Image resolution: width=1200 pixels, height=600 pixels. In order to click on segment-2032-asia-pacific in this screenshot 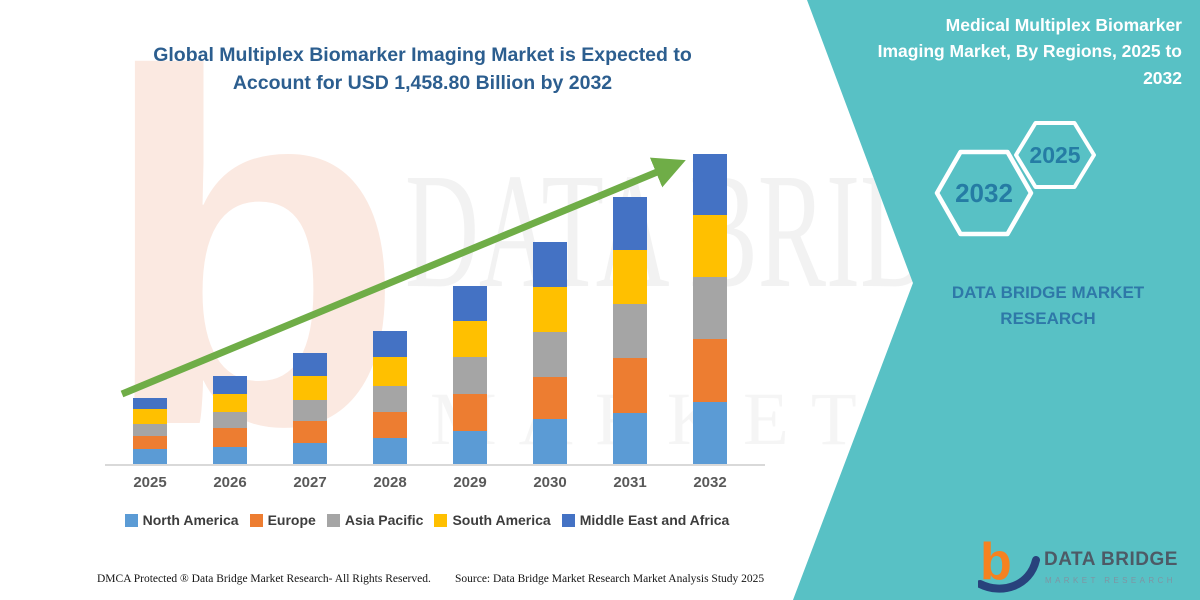, I will do `click(710, 308)`.